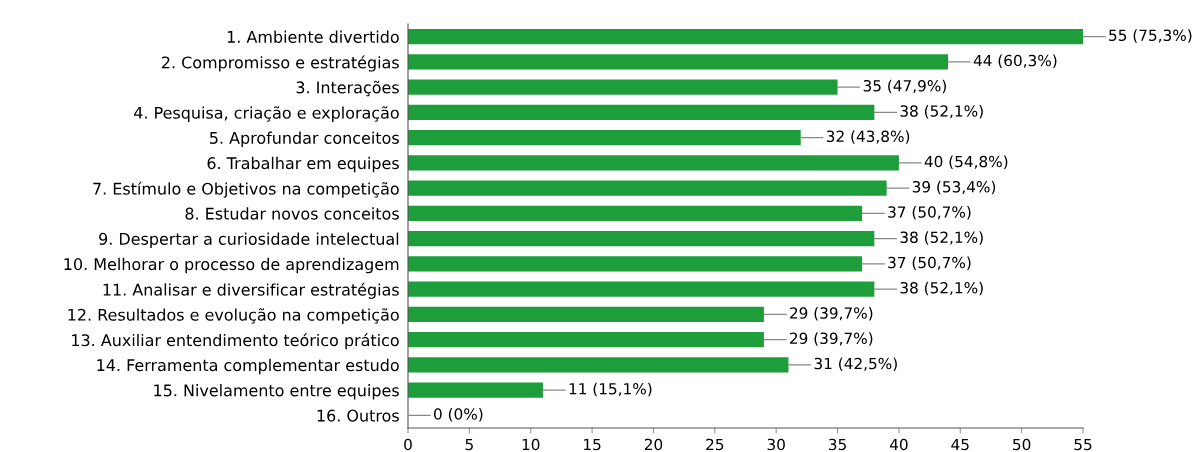  Describe the element at coordinates (347, 88) in the screenshot. I see `y-tick-label: 3. Interações` at that location.